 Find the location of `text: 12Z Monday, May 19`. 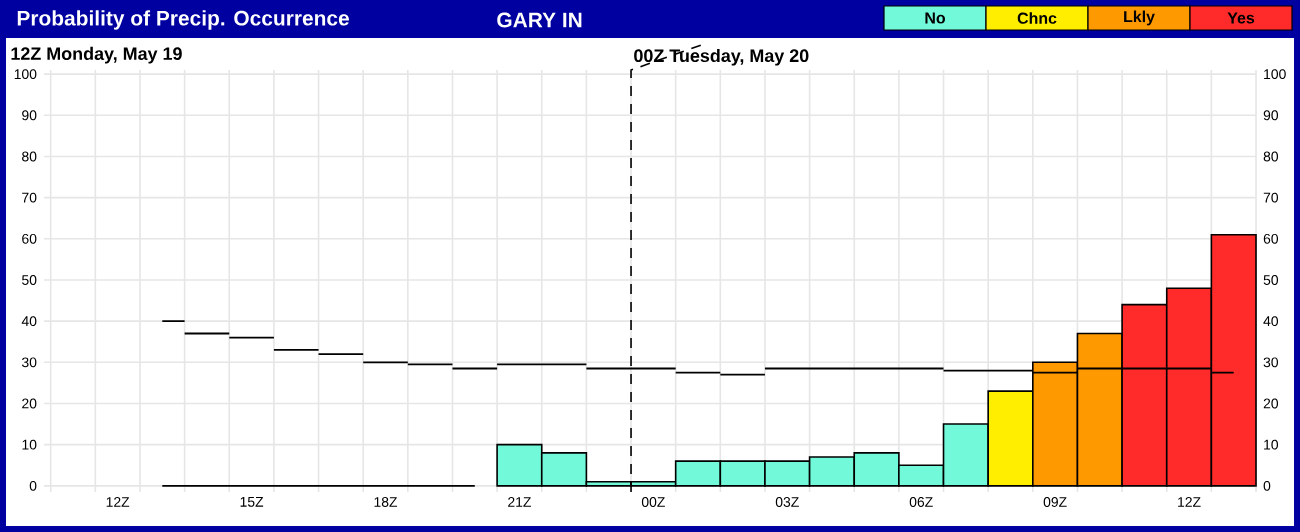

text: 12Z Monday, May 19 is located at coordinates (96, 55).